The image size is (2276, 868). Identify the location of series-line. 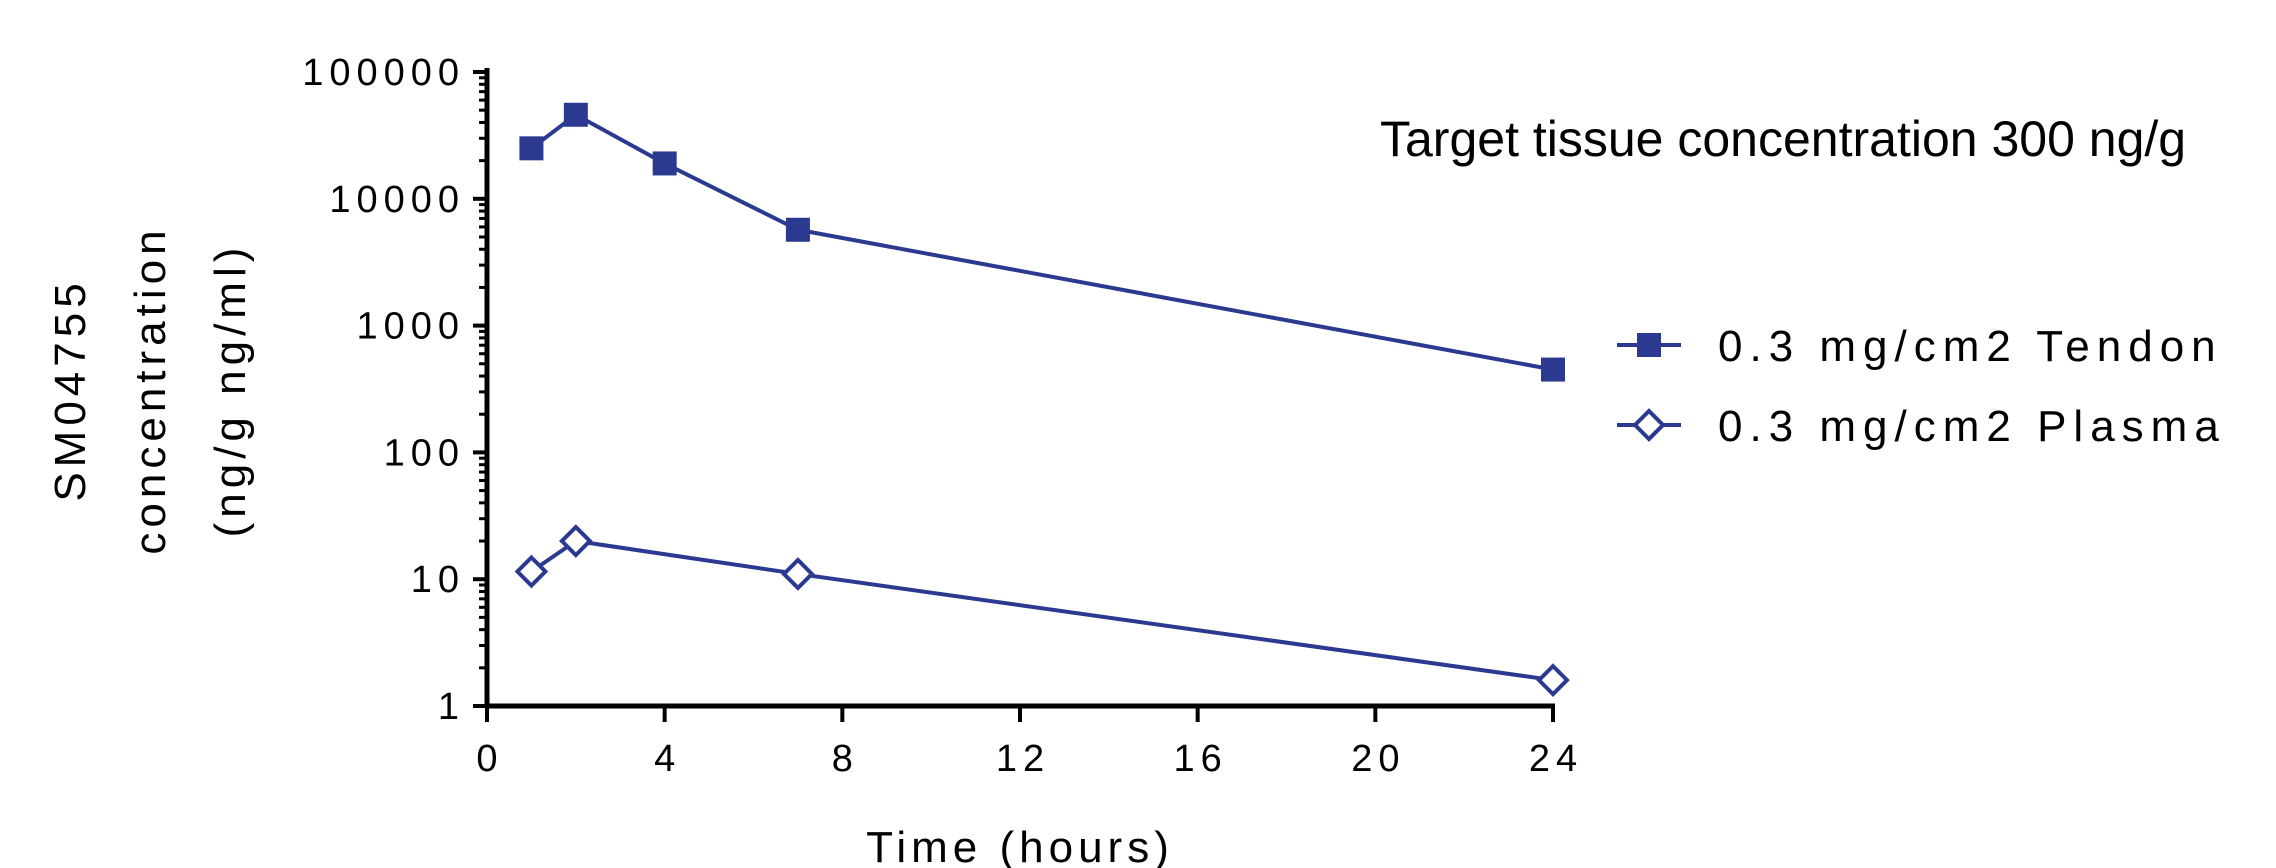
(1042, 611).